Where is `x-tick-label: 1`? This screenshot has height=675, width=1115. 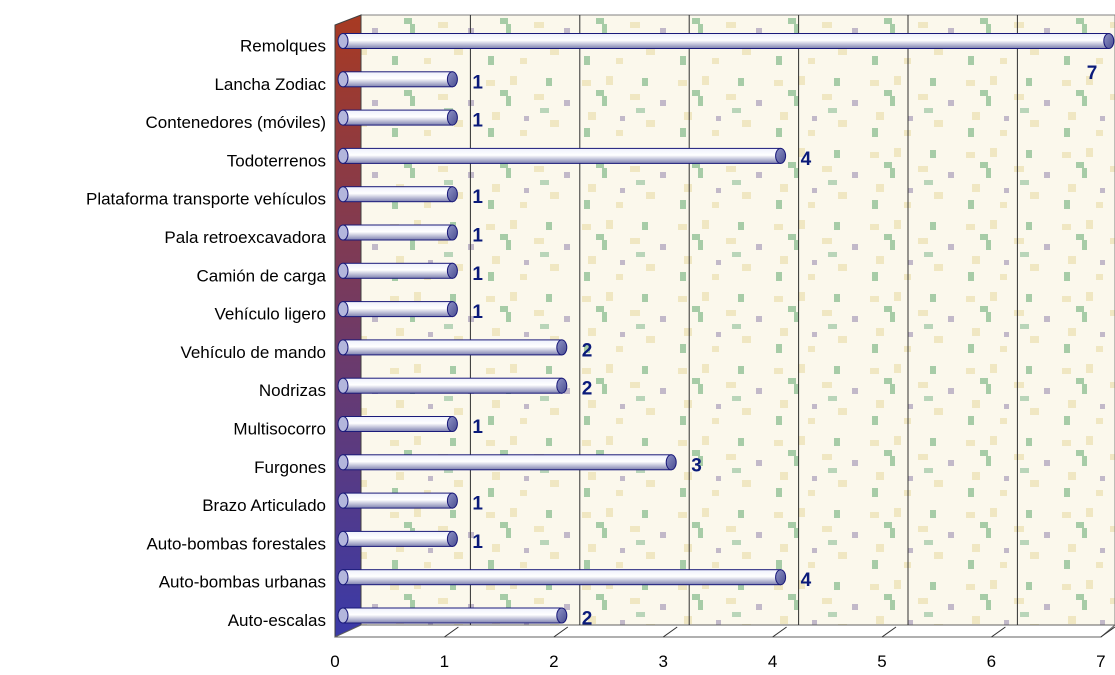 x-tick-label: 1 is located at coordinates (444, 661).